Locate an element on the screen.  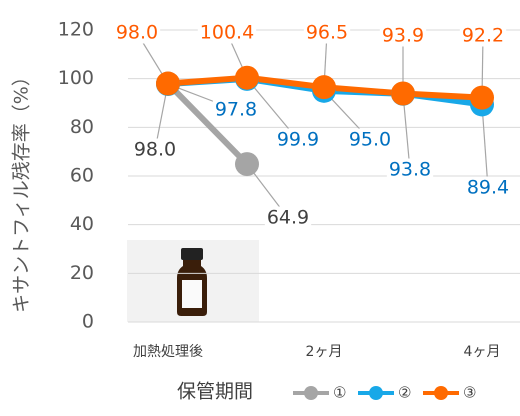
y-axis-title: キサントフィル残存率（%） is located at coordinates (22, 190).